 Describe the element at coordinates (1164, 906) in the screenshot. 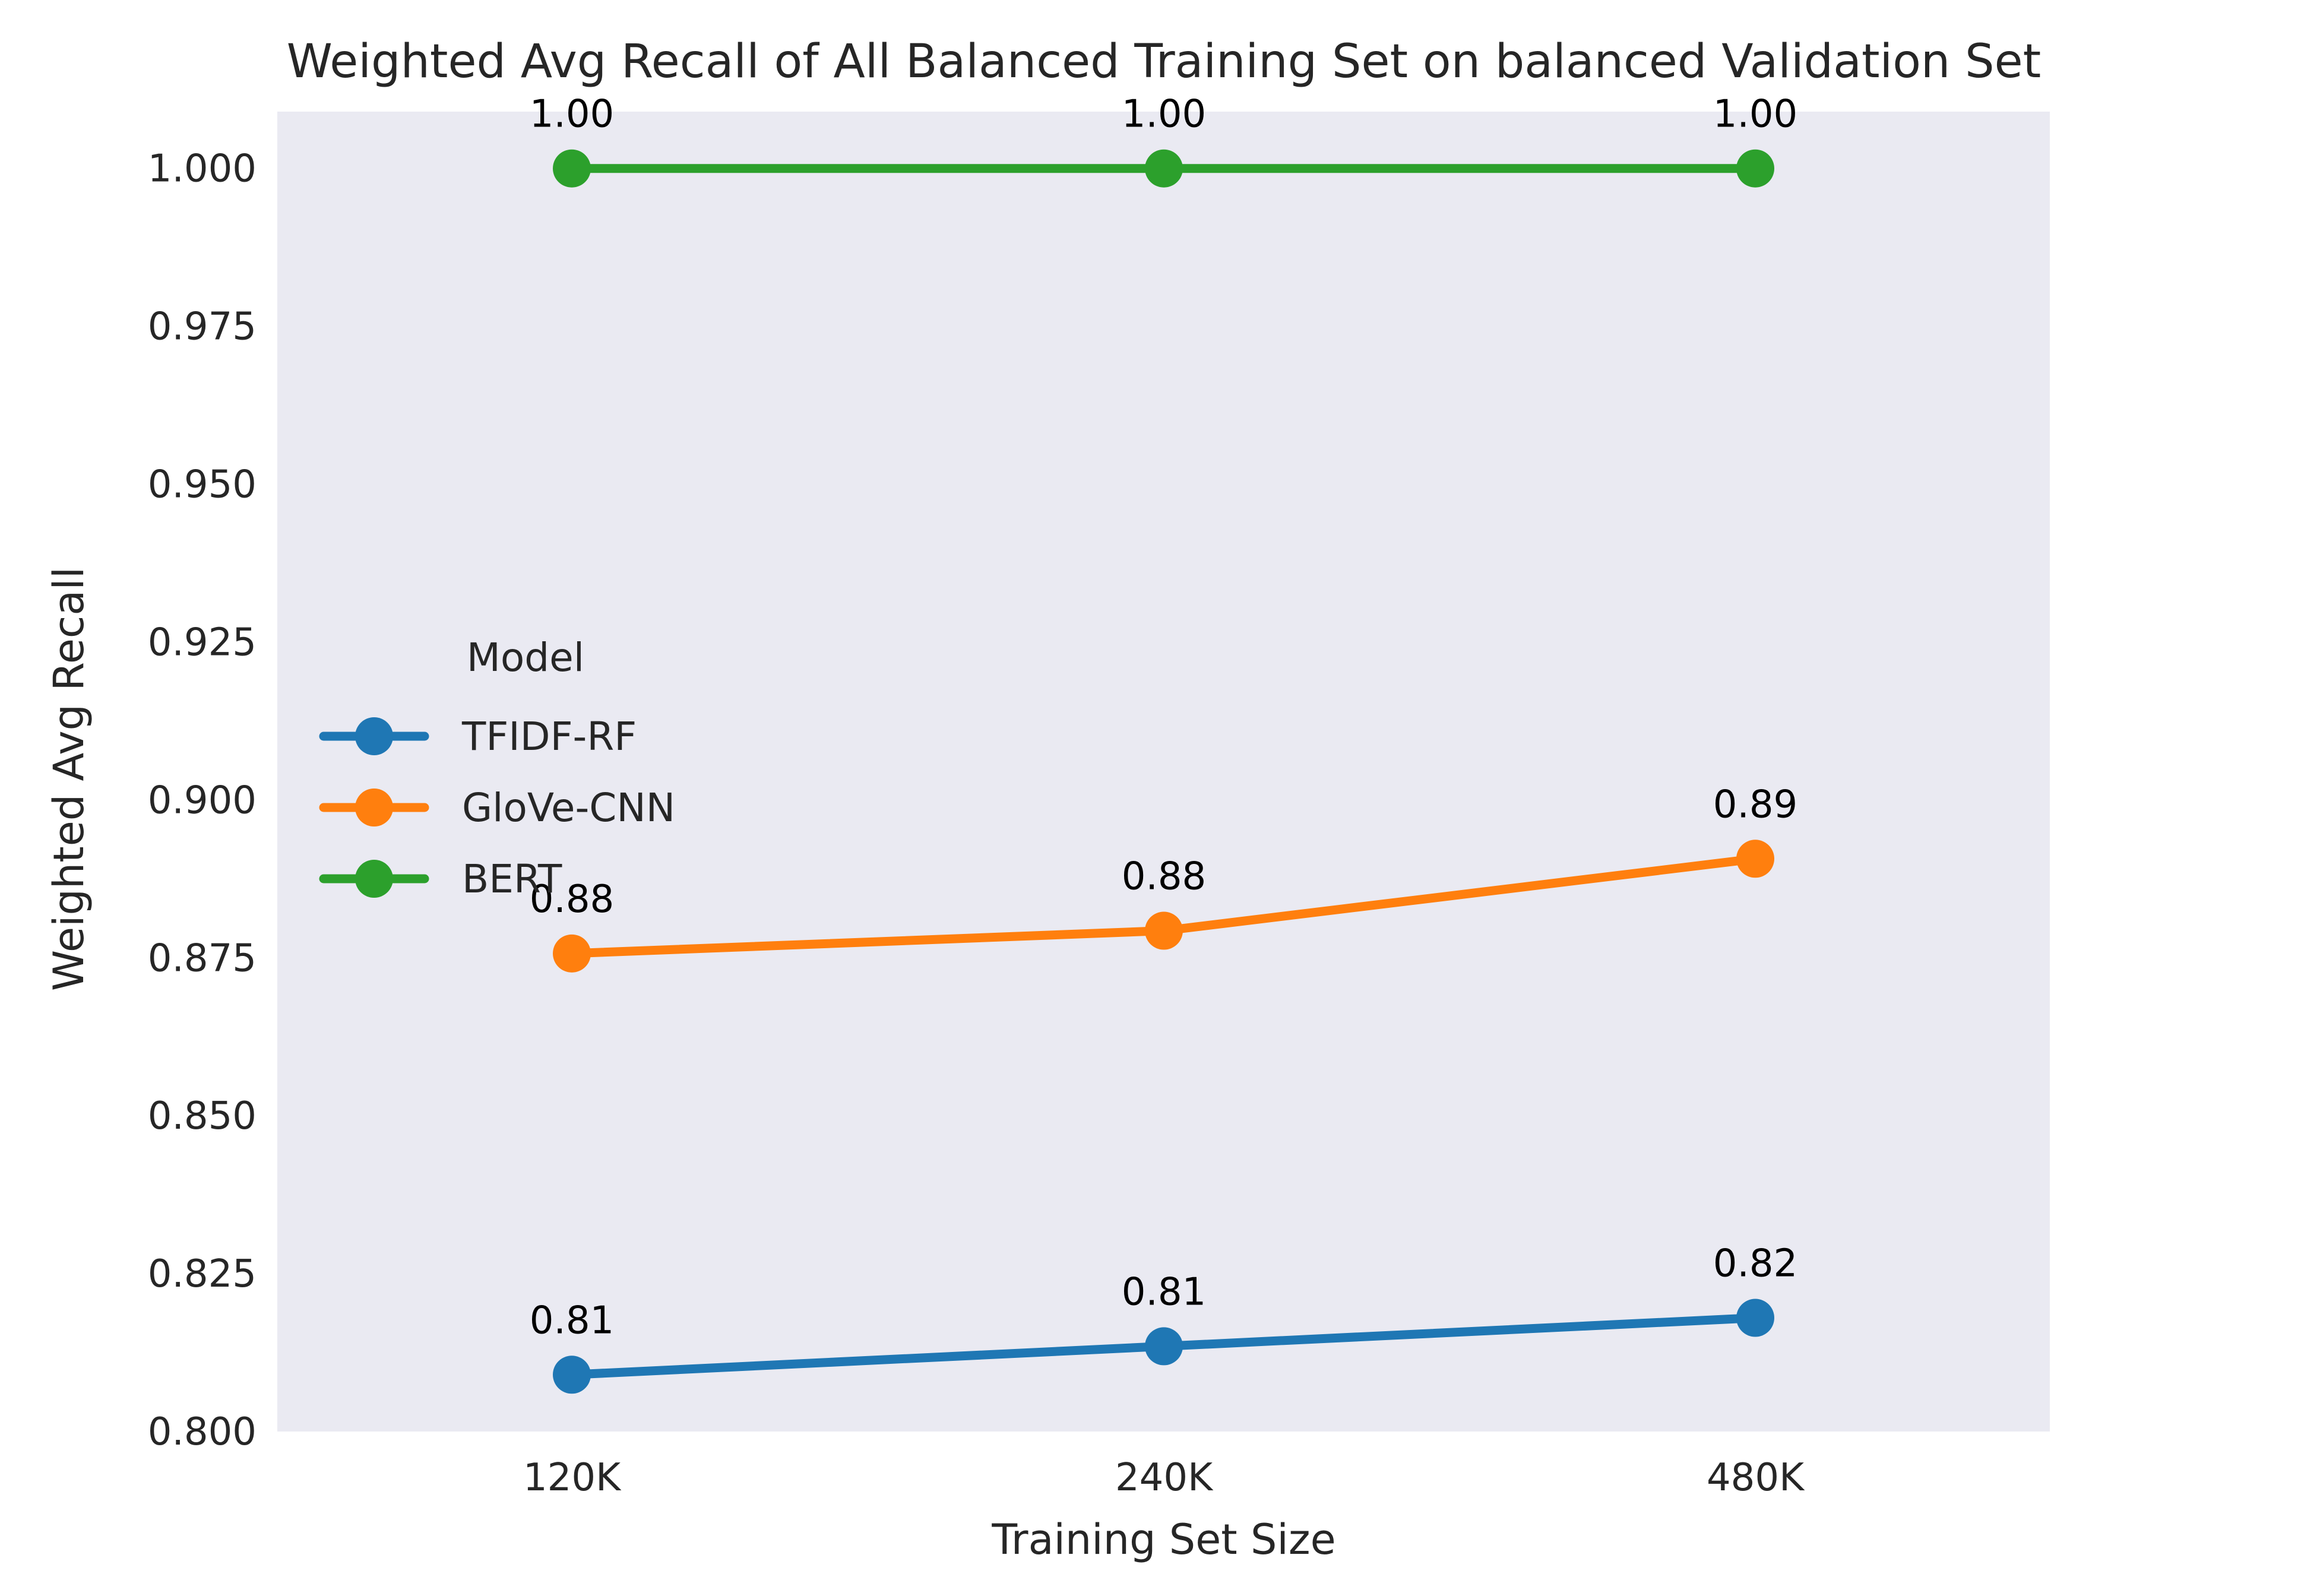

I see `series-glove-cnn` at that location.